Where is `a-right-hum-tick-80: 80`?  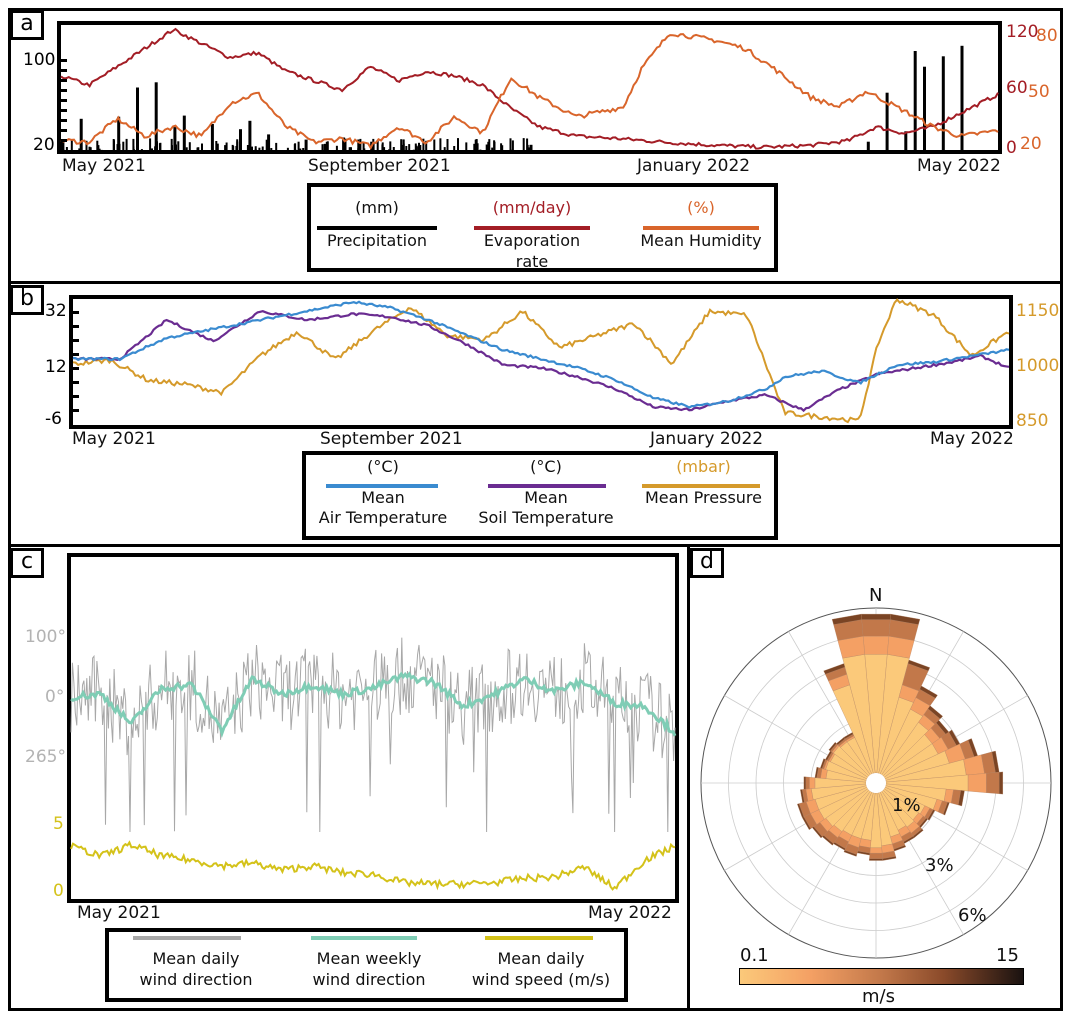 a-right-hum-tick-80: 80 is located at coordinates (1047, 36).